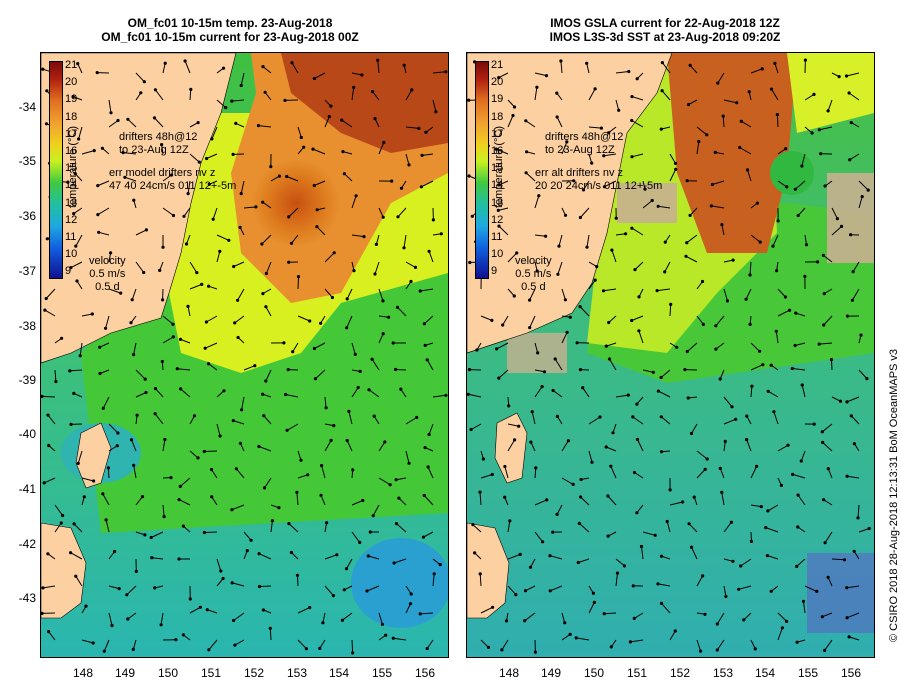 The height and width of the screenshot is (700, 900). Describe the element at coordinates (533, 287) in the screenshot. I see `velocity-time: 0.5 d` at that location.